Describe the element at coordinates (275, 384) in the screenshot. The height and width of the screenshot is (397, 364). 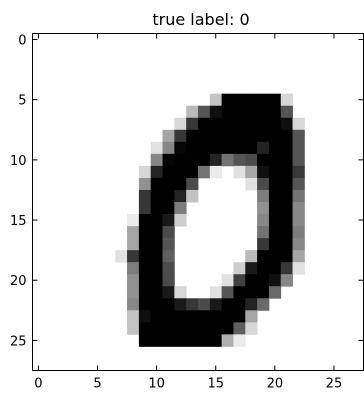
I see `x-tick-label: 20` at that location.